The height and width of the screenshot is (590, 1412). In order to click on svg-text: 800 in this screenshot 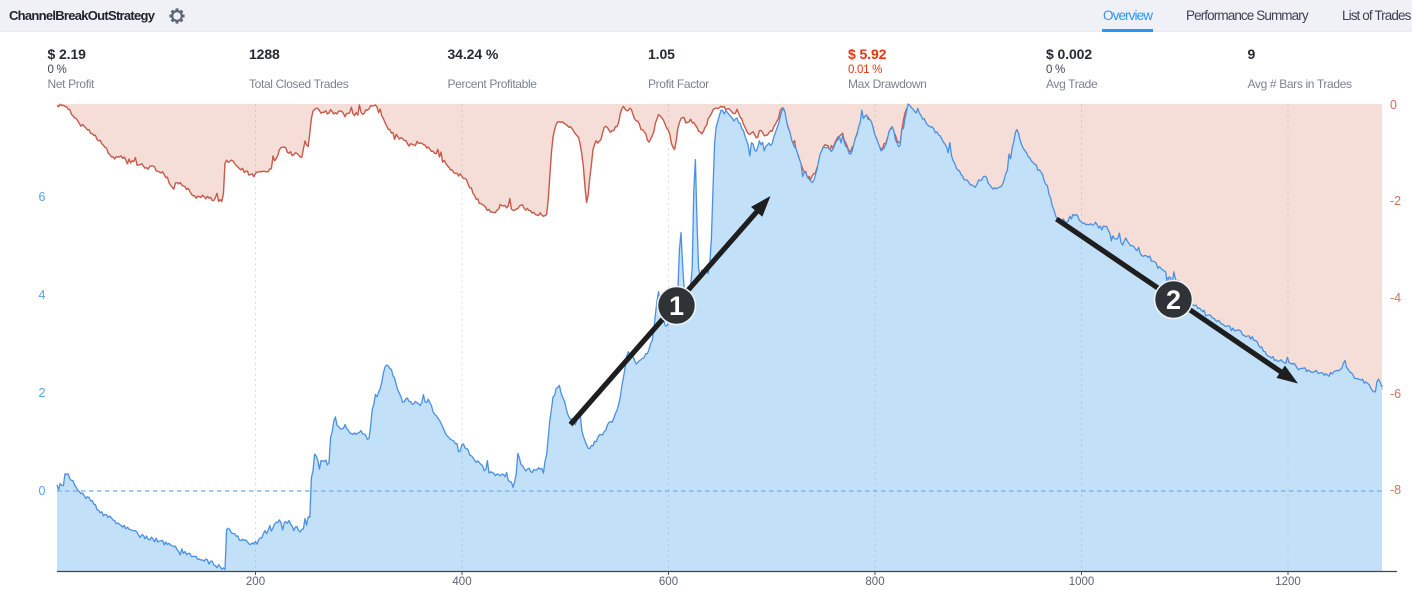, I will do `click(874, 582)`.